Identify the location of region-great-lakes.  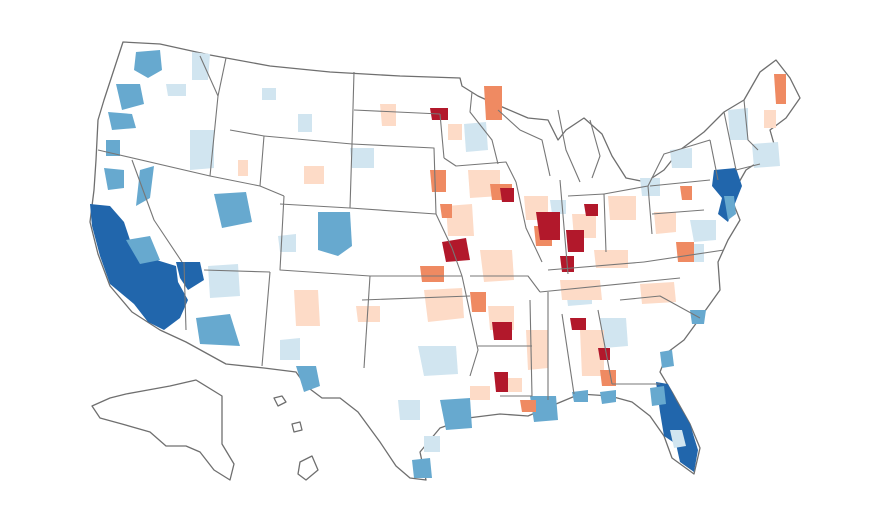
(558, 207).